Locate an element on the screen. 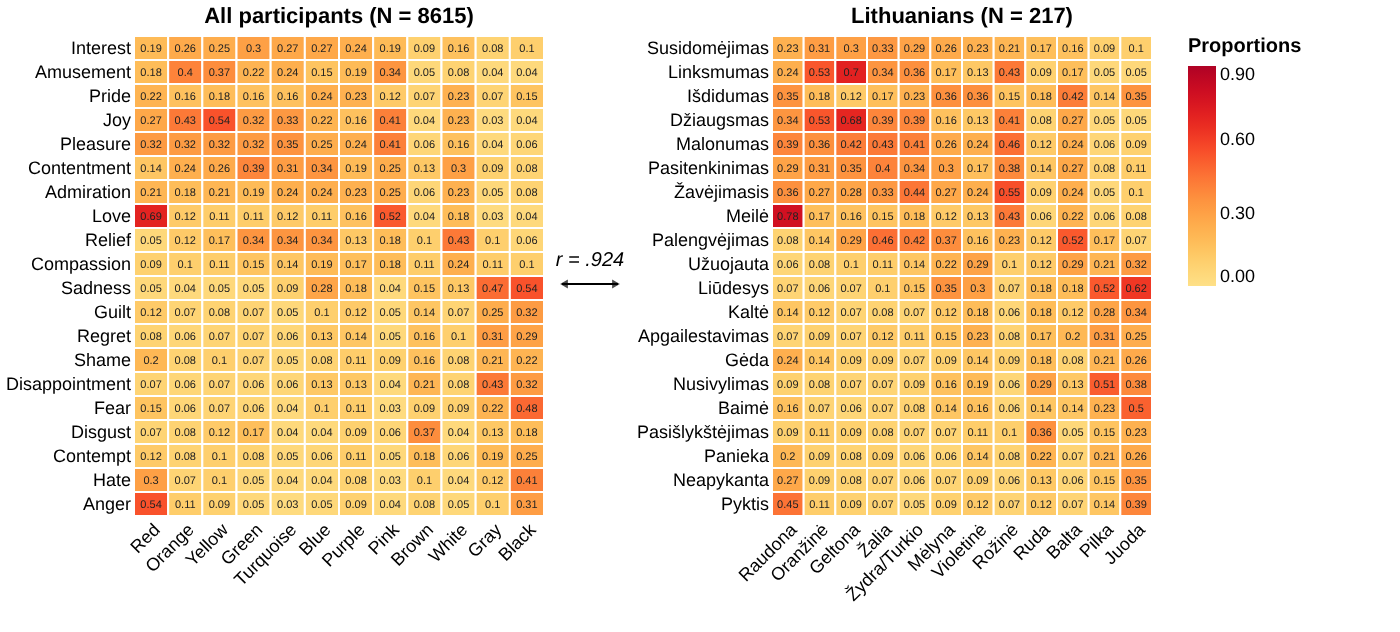 This screenshot has width=1400, height=632. y-tick-label: Regret is located at coordinates (104, 336).